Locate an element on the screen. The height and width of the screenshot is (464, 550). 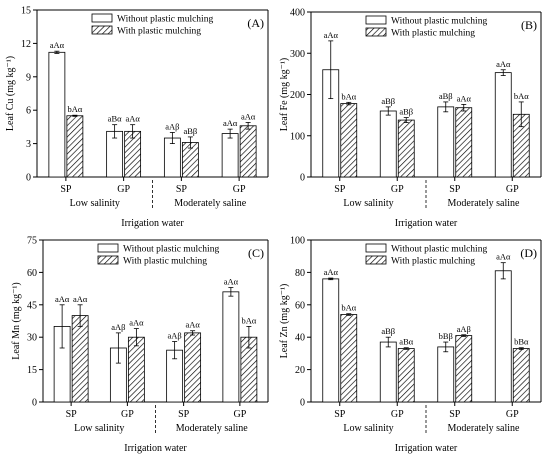
panel-label: (D) is located at coordinates (528, 253).